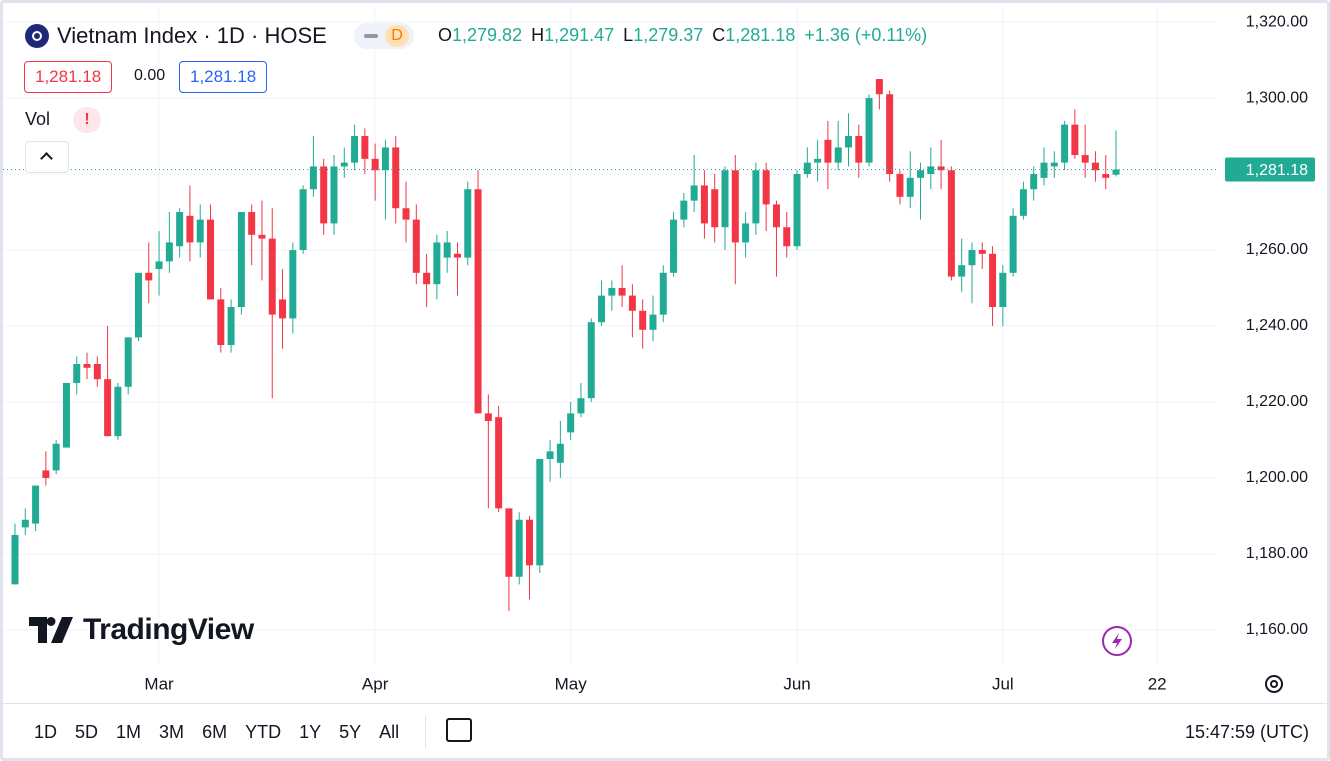 Image resolution: width=1330 pixels, height=761 pixels. I want to click on ohlc-key: O, so click(445, 35).